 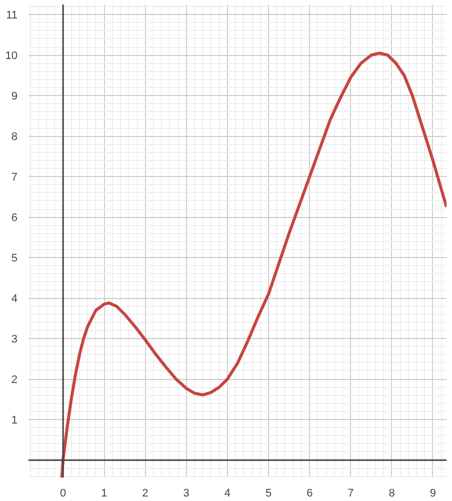 What do you see at coordinates (104, 494) in the screenshot?
I see `x-tick-label: 1` at bounding box center [104, 494].